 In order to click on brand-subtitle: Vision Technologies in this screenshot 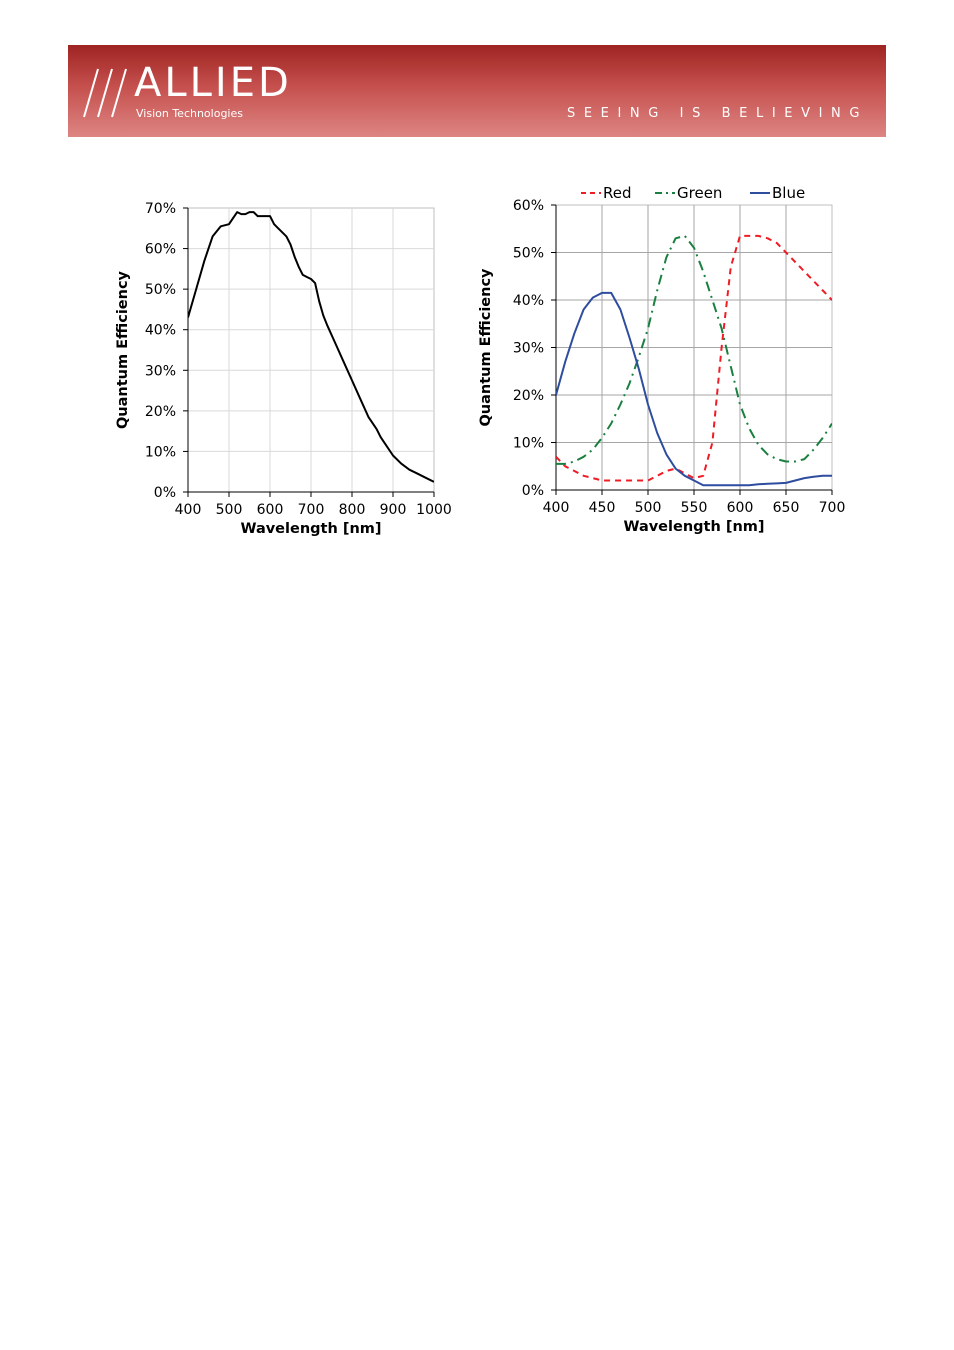, I will do `click(189, 113)`.